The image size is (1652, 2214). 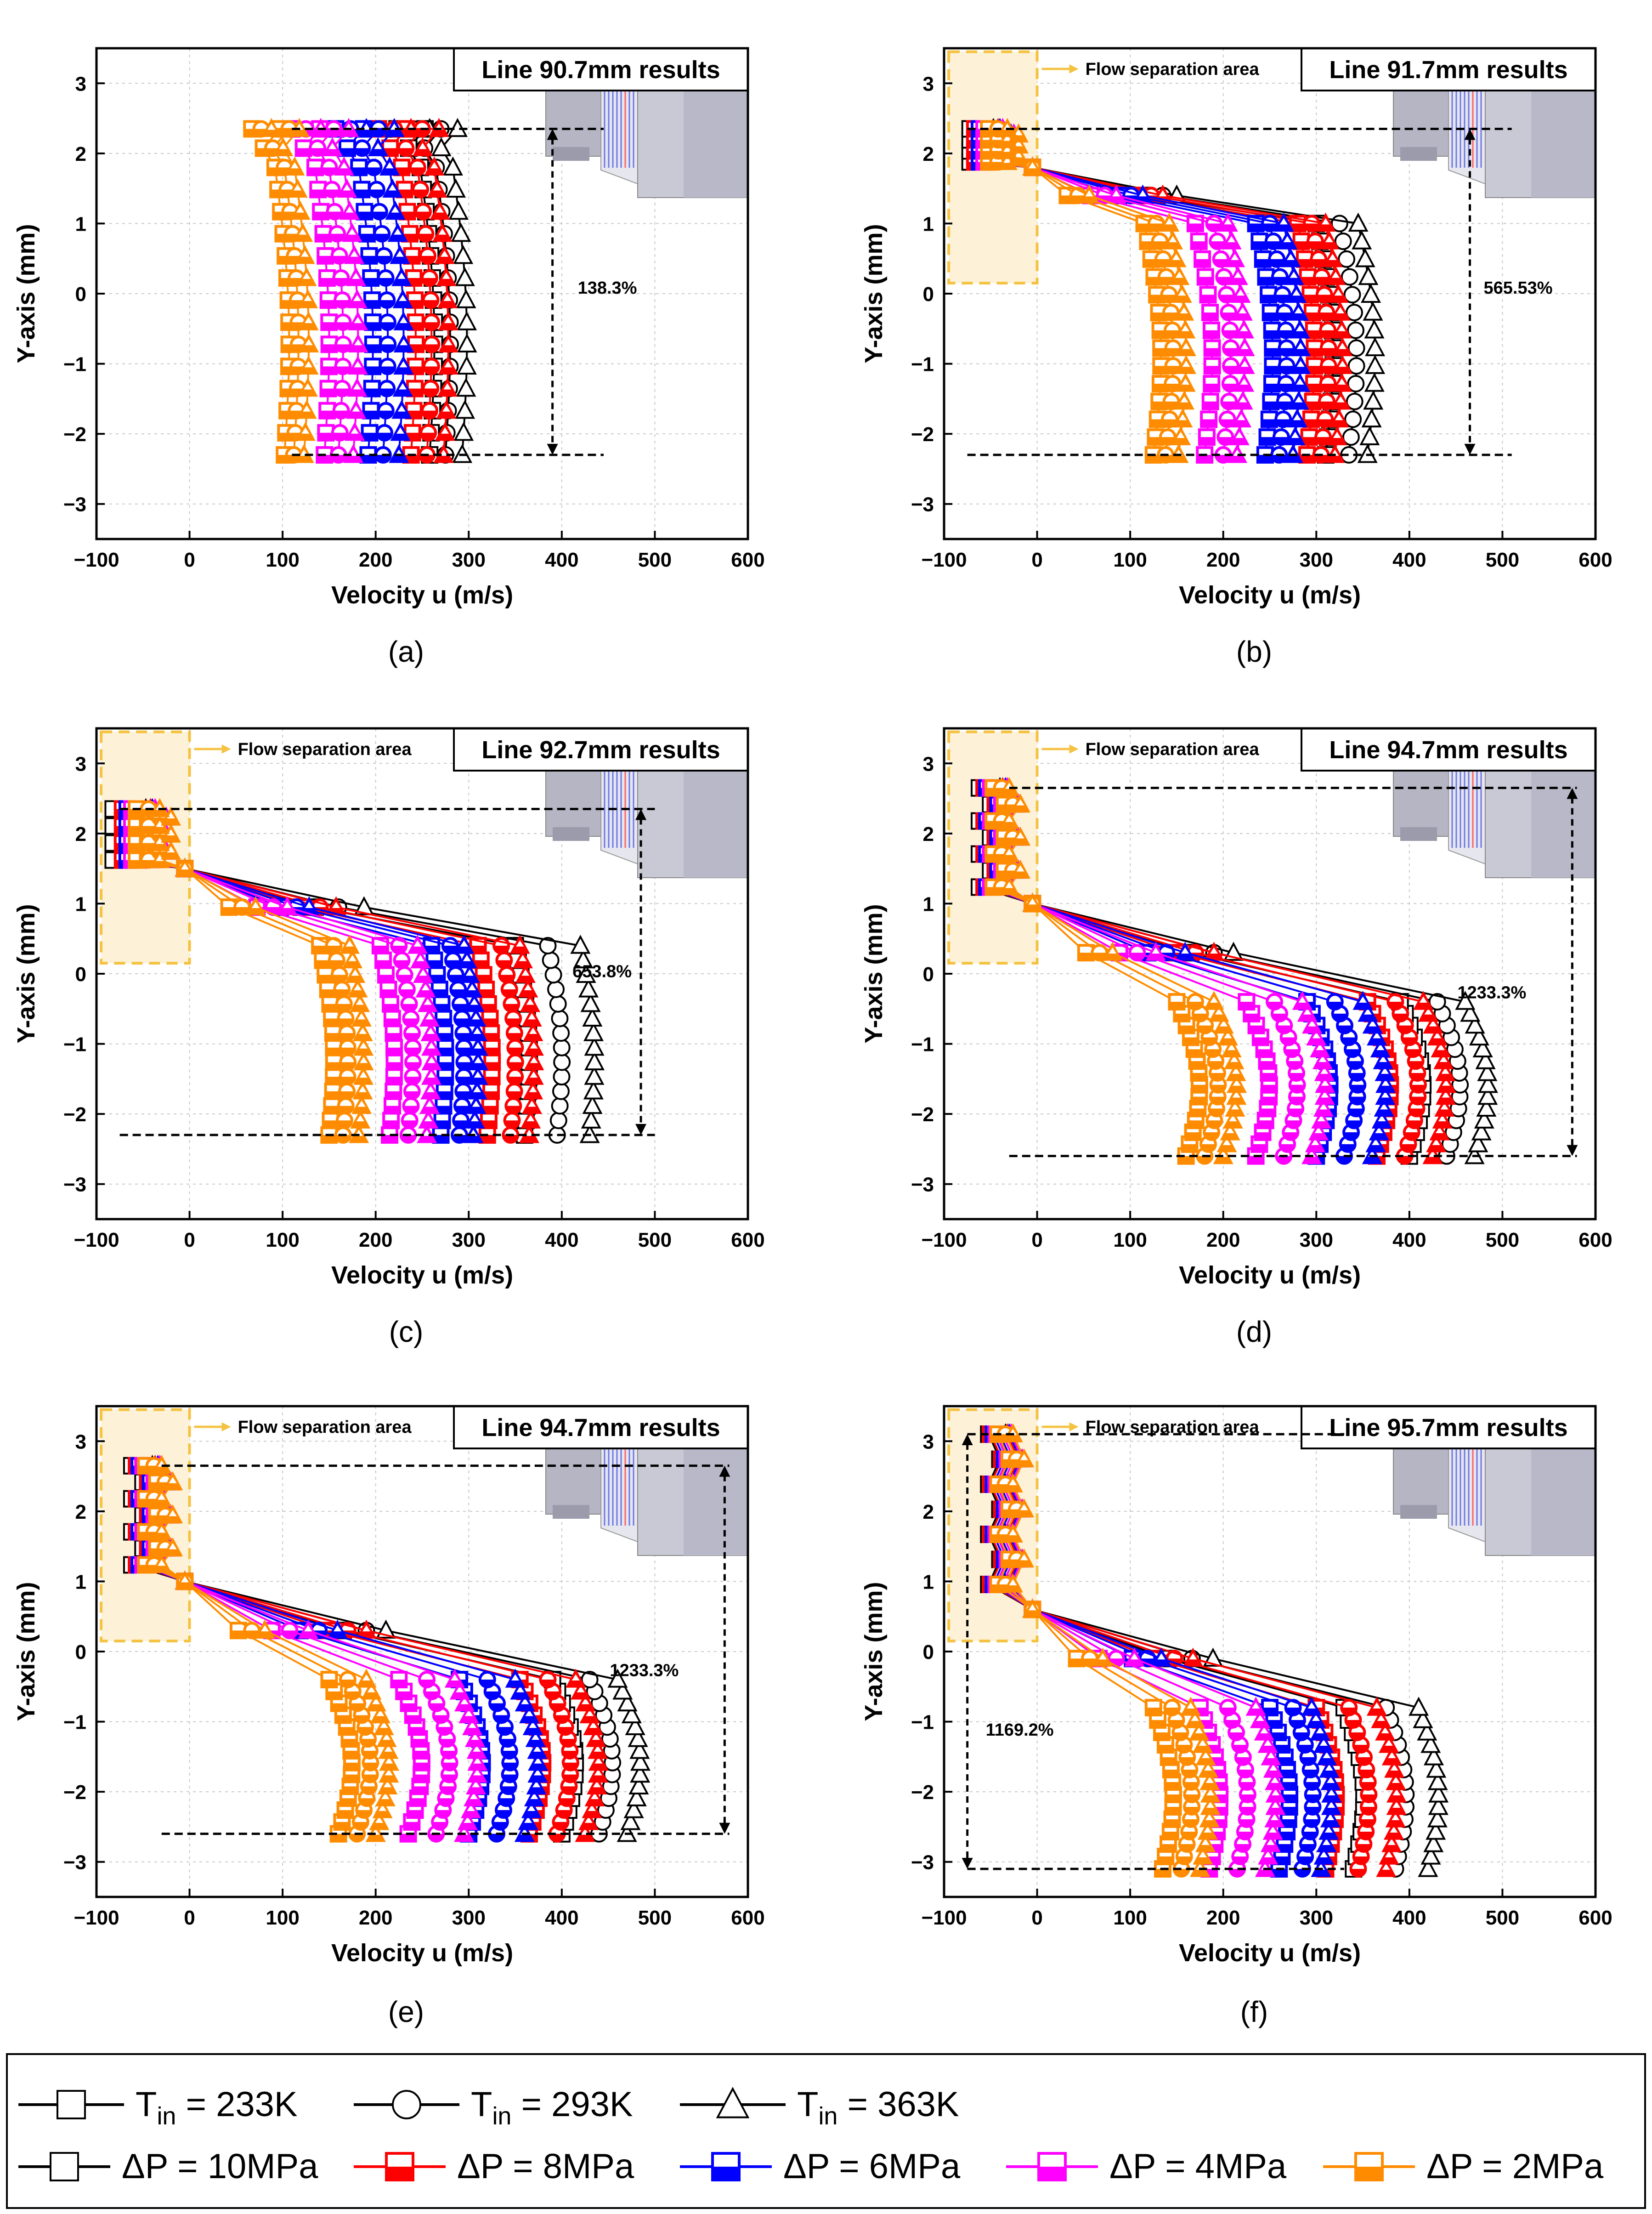 I want to click on panel-title-box, so click(x=1448, y=69).